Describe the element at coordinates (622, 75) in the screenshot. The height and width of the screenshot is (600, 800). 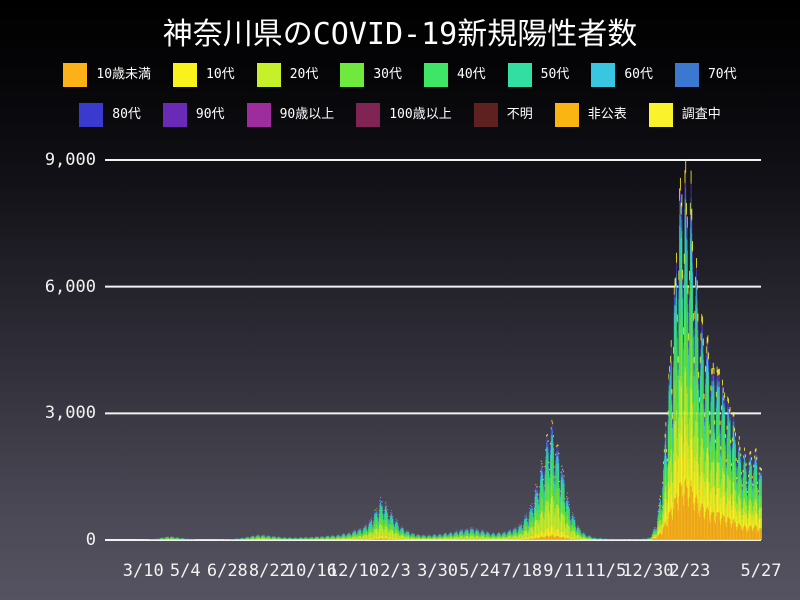
I see `legend-item-1-6: 60代` at that location.